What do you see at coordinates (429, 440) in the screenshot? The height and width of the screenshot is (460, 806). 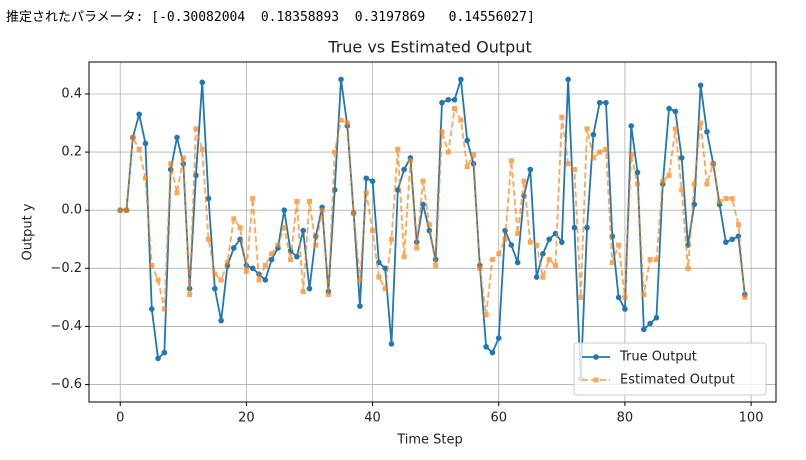 I see `x-axis-label: Time Step` at bounding box center [429, 440].